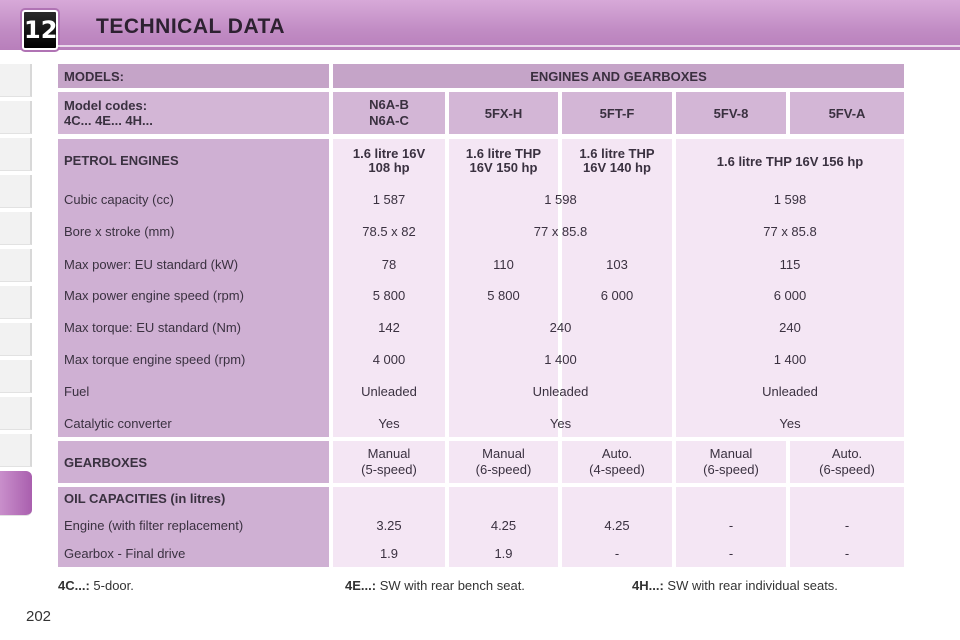 This screenshot has height=640, width=960. What do you see at coordinates (618, 76) in the screenshot?
I see `engines-gearboxes-header: ENGINES AND GEARBOXES` at bounding box center [618, 76].